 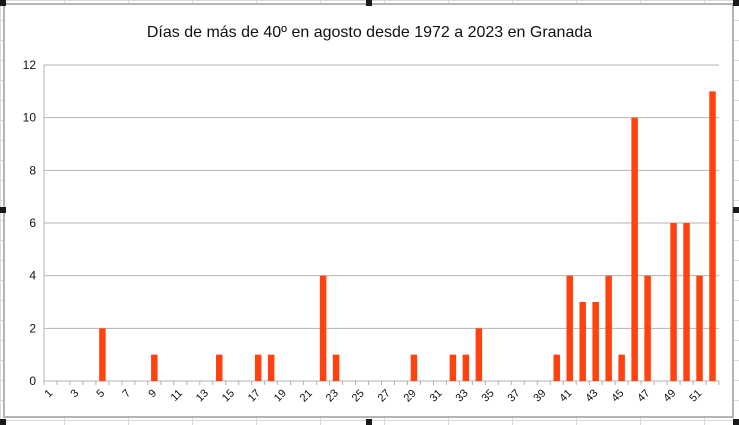 I want to click on resize-handle-middle-right, so click(x=736, y=210).